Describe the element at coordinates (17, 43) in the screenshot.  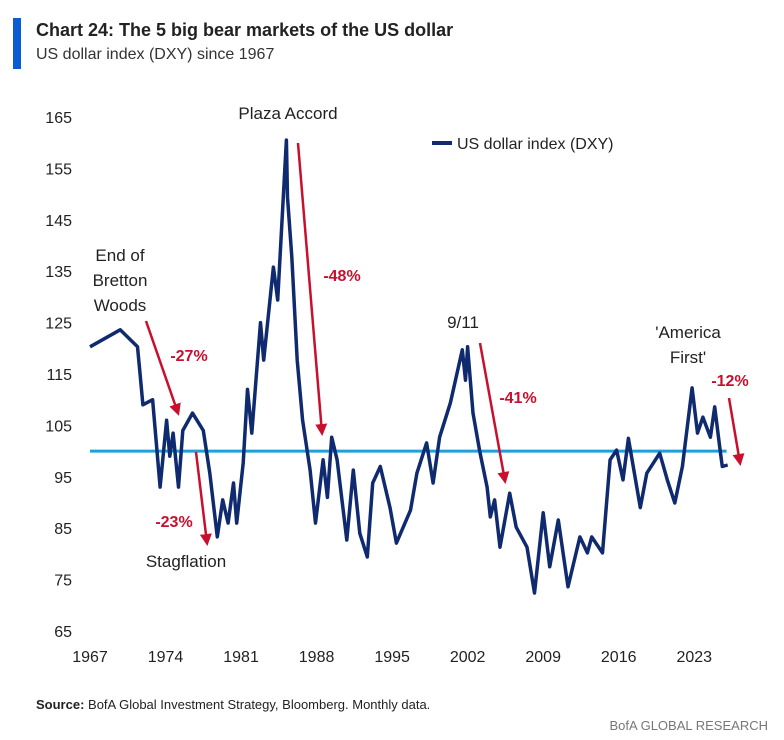
I see `accent-bar` at that location.